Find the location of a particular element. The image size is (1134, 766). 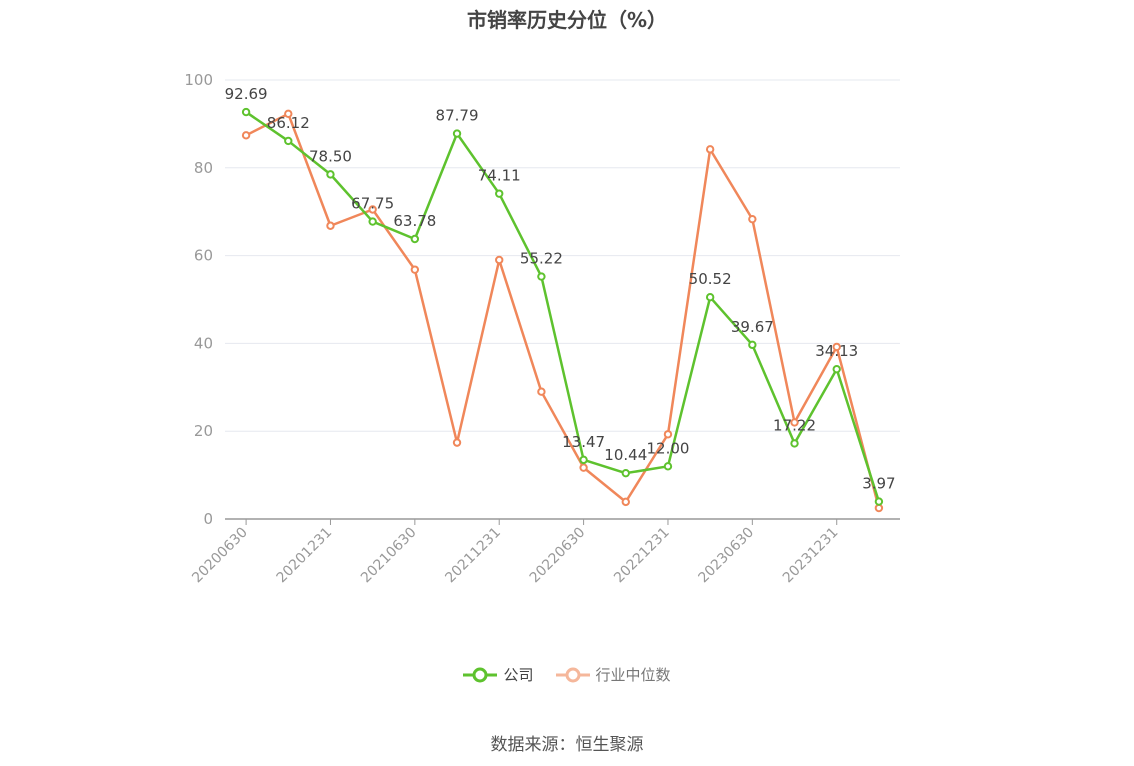

data-label-company-20210331: 67.75 is located at coordinates (372, 204).